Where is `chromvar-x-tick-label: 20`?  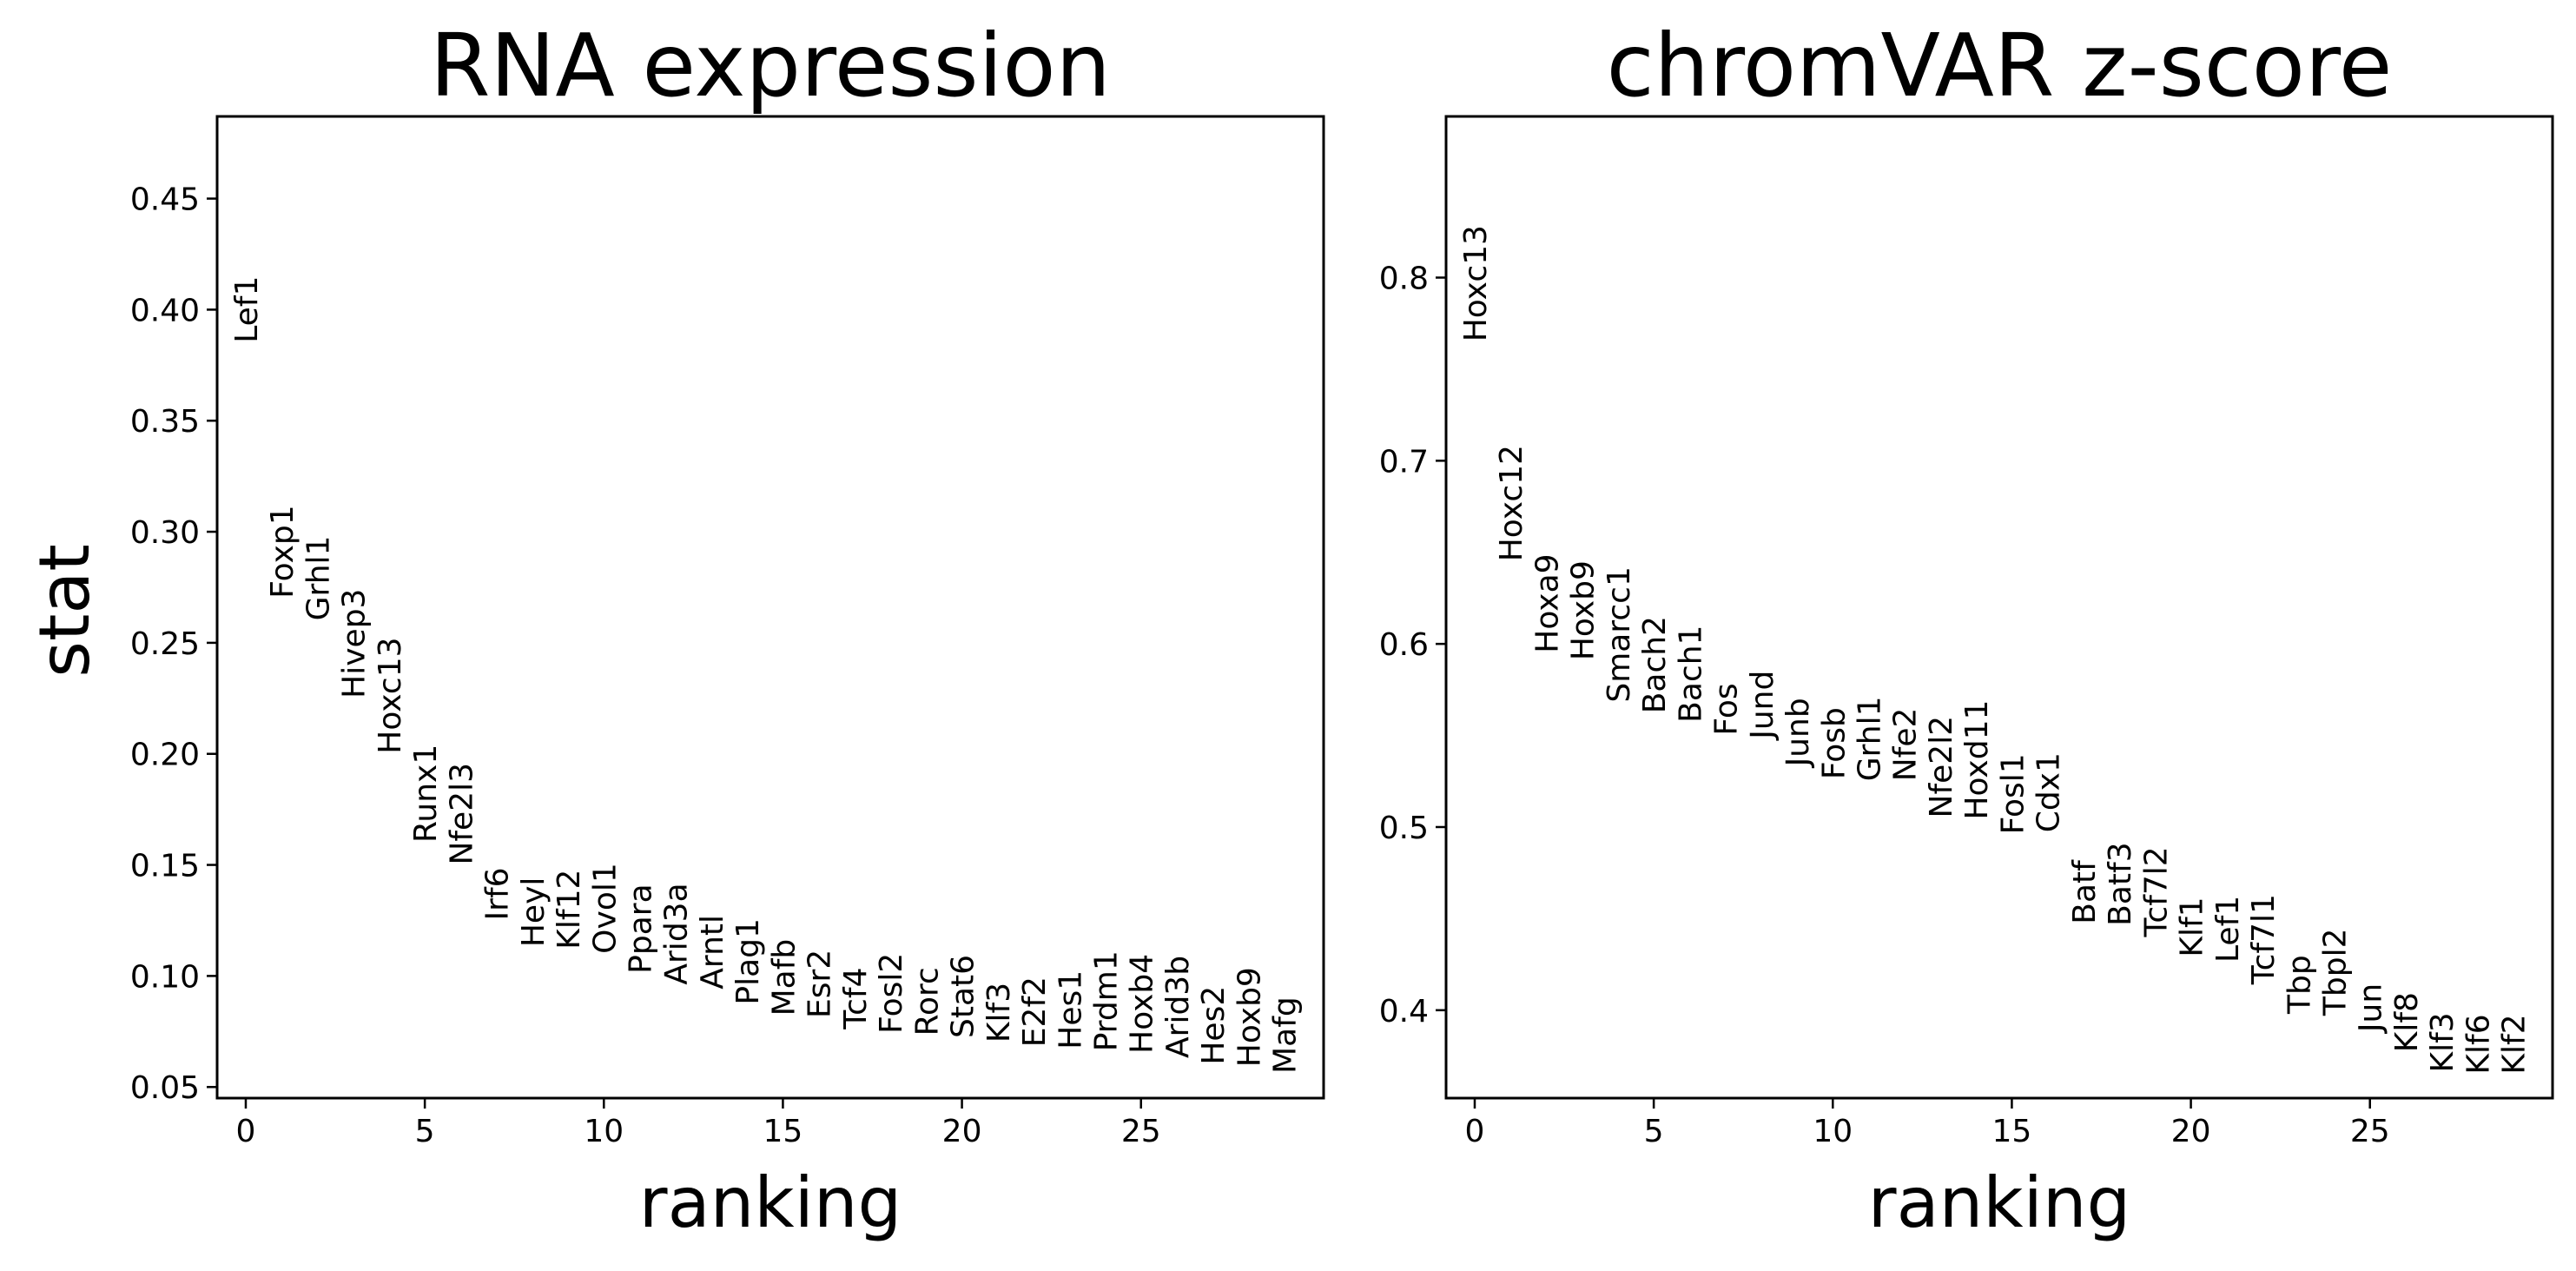
chromvar-x-tick-label: 20 is located at coordinates (2191, 1131).